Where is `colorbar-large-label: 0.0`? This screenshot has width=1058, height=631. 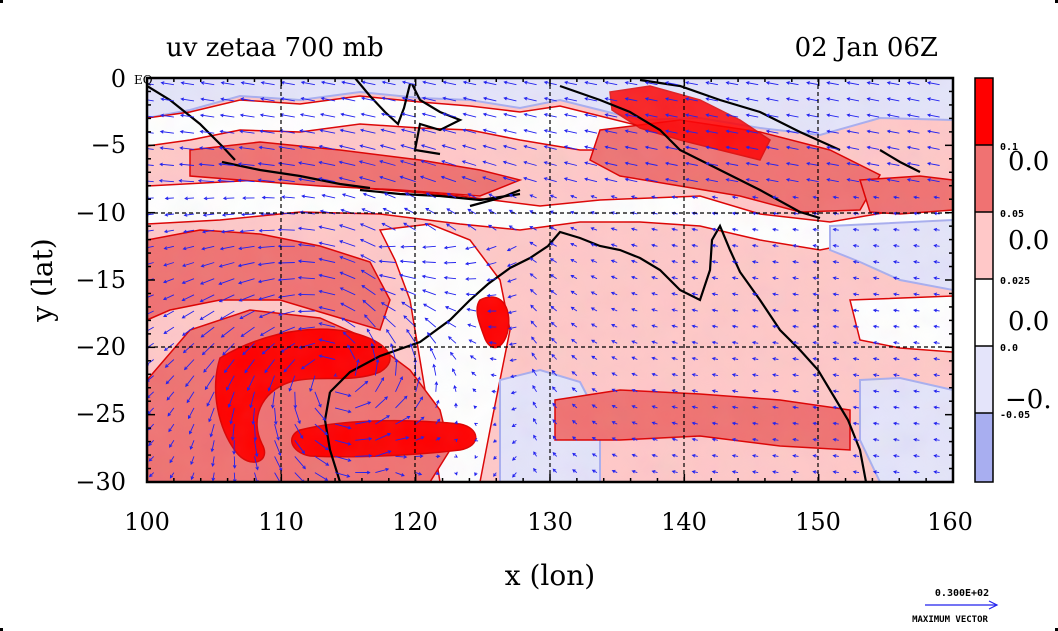
colorbar-large-label: 0.0 is located at coordinates (1028, 322).